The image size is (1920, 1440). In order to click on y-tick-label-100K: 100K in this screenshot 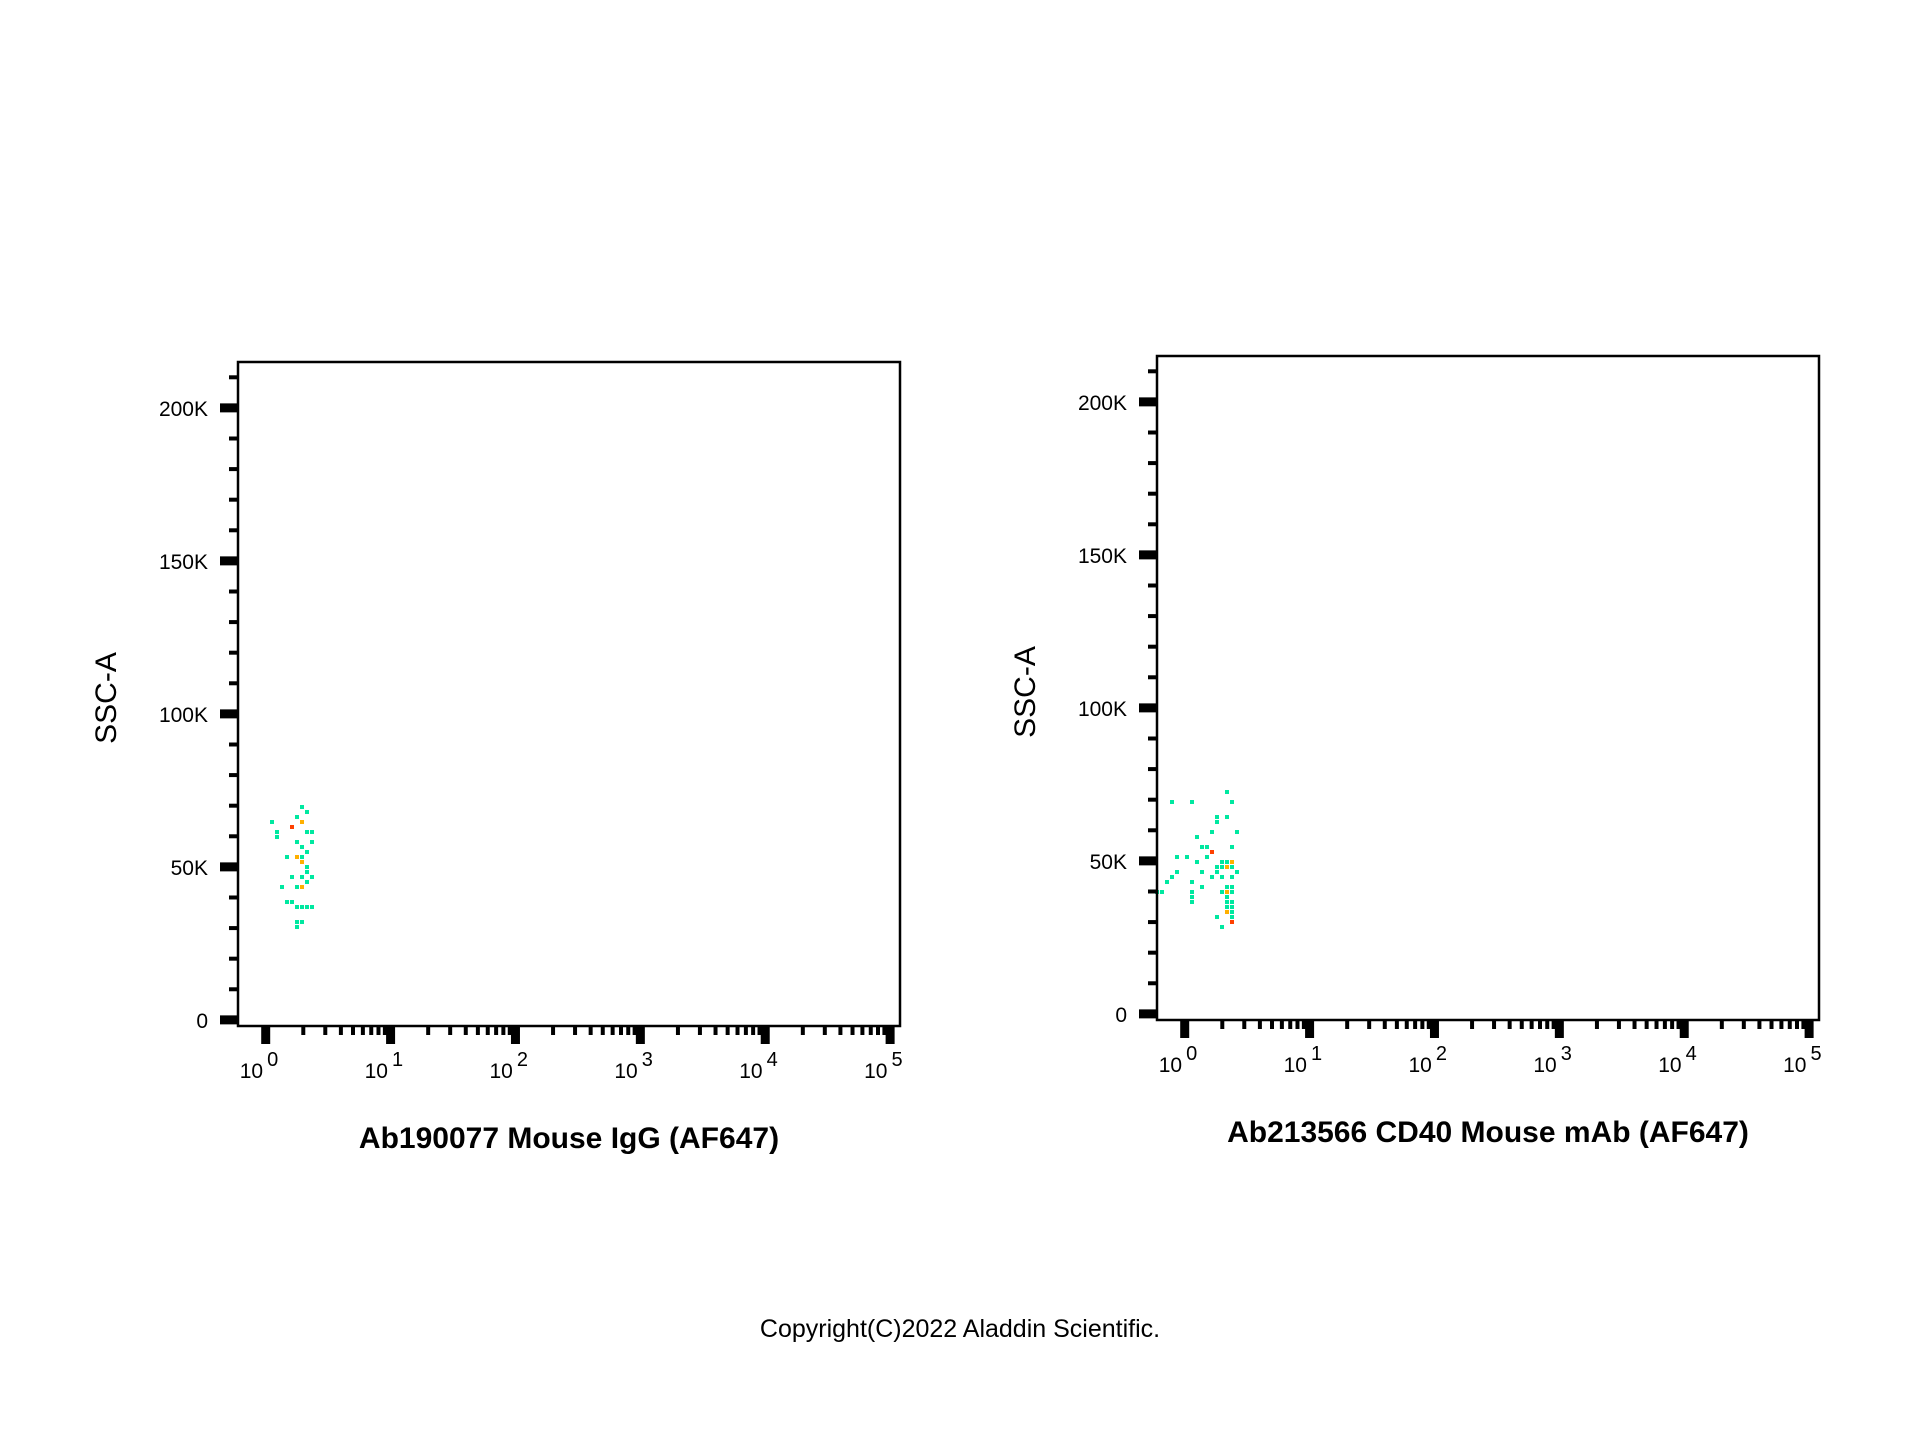, I will do `click(183, 715)`.